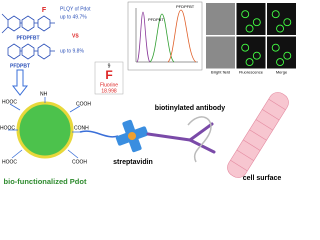 This screenshot has width=320, height=240. Describe the element at coordinates (99, 134) in the screenshot. I see `linker` at that location.